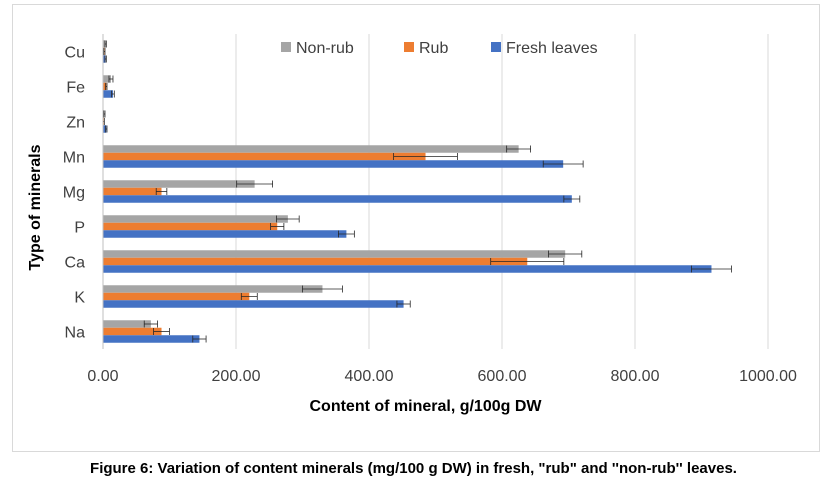 Image resolution: width=827 pixels, height=491 pixels. Describe the element at coordinates (425, 406) in the screenshot. I see `x-axis-title: Content of mineral, g/100g DW` at that location.